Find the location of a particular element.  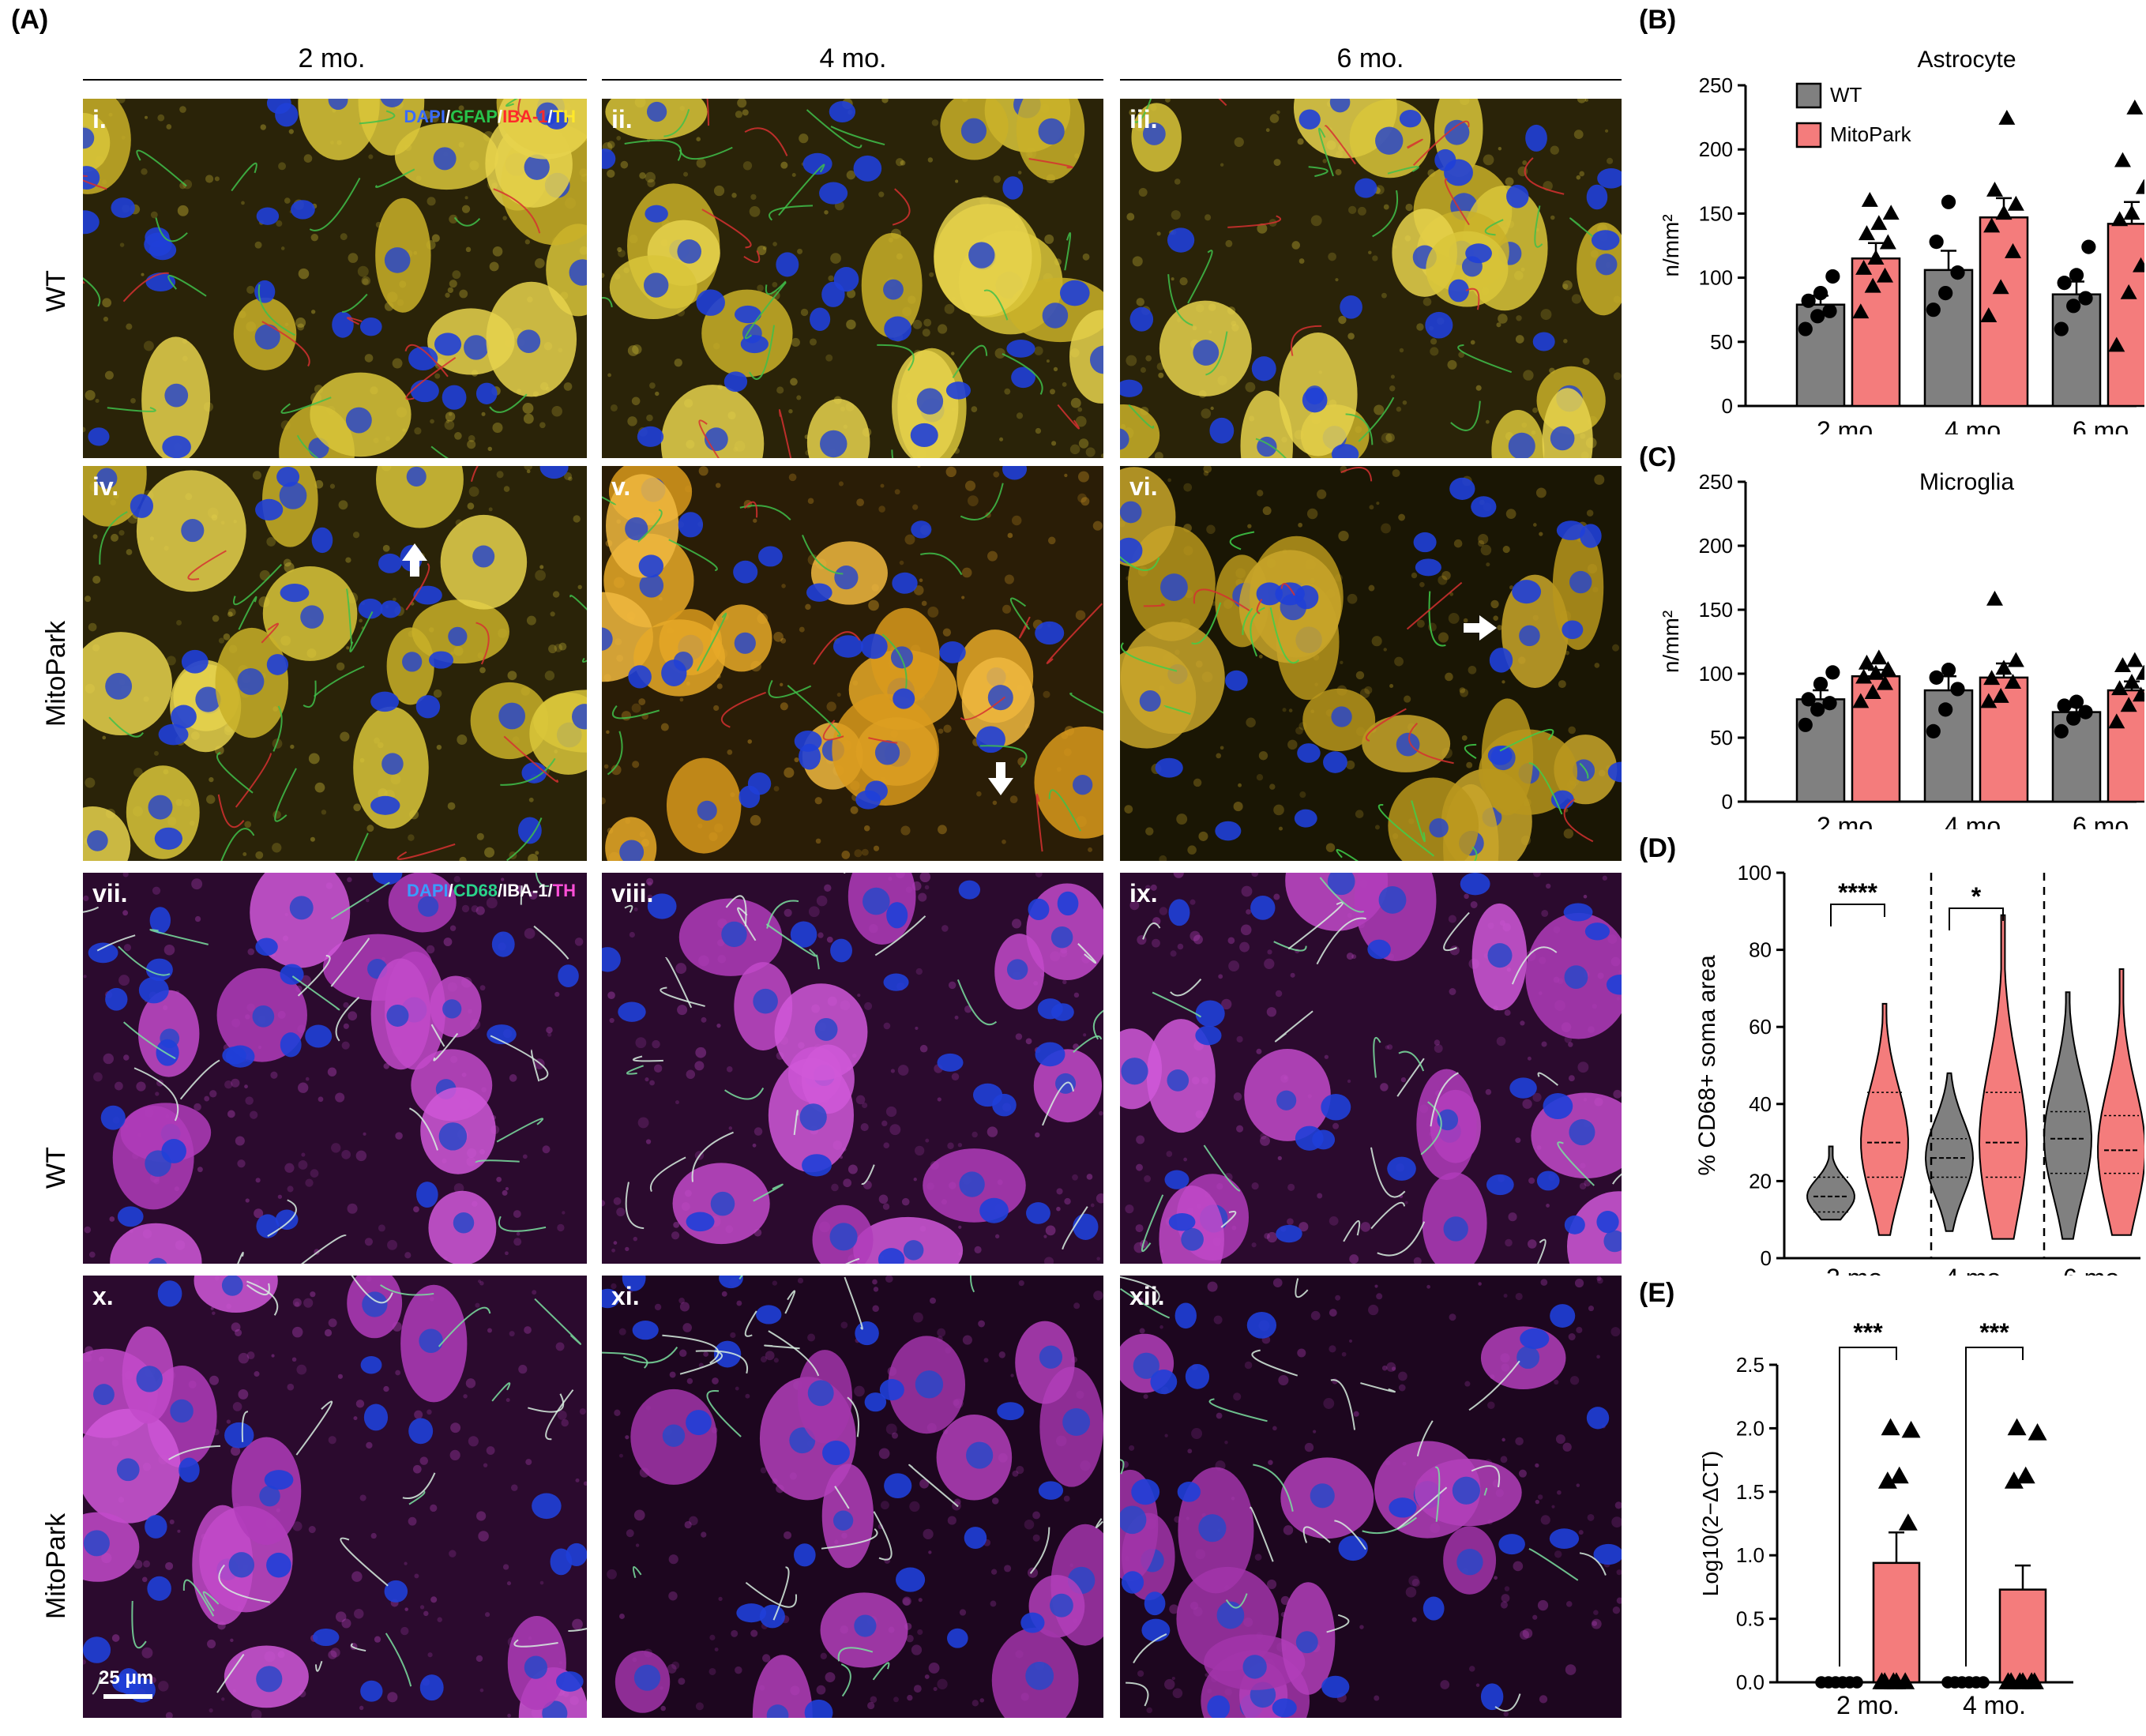

significance-label: *** is located at coordinates (1868, 1332).